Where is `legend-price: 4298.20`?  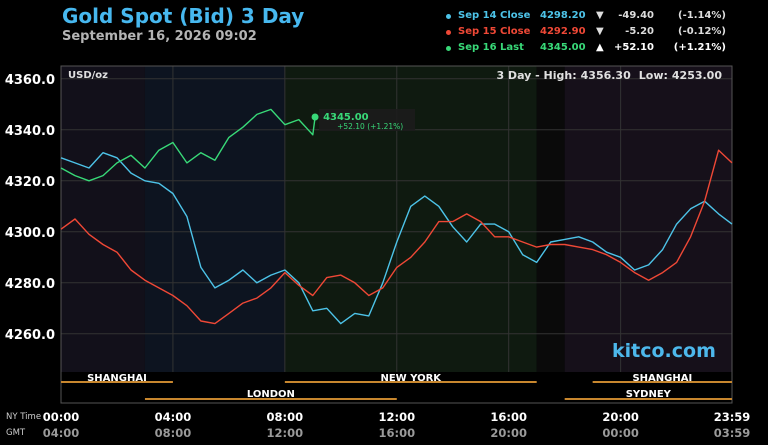 legend-price: 4298.20 is located at coordinates (563, 15).